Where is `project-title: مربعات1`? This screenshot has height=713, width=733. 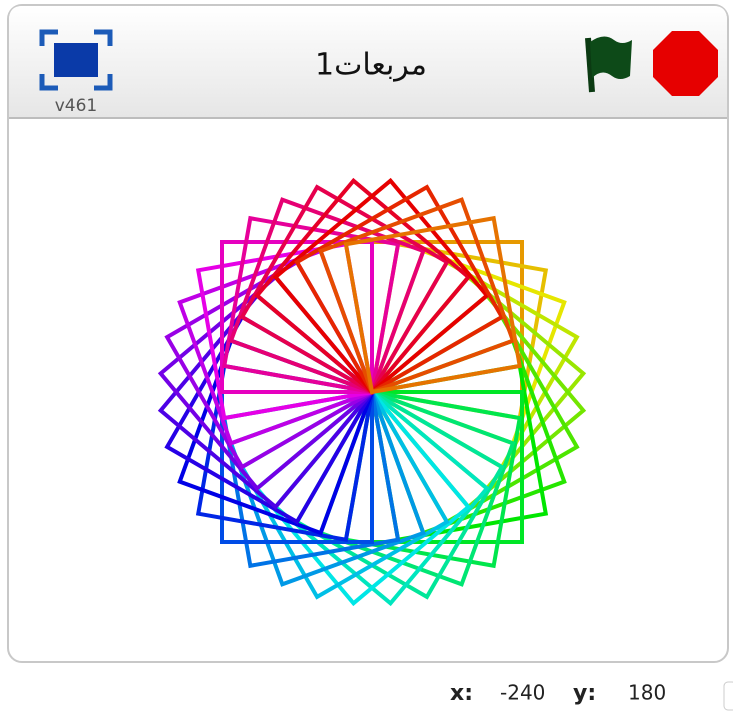 project-title: مربعات1 is located at coordinates (371, 65).